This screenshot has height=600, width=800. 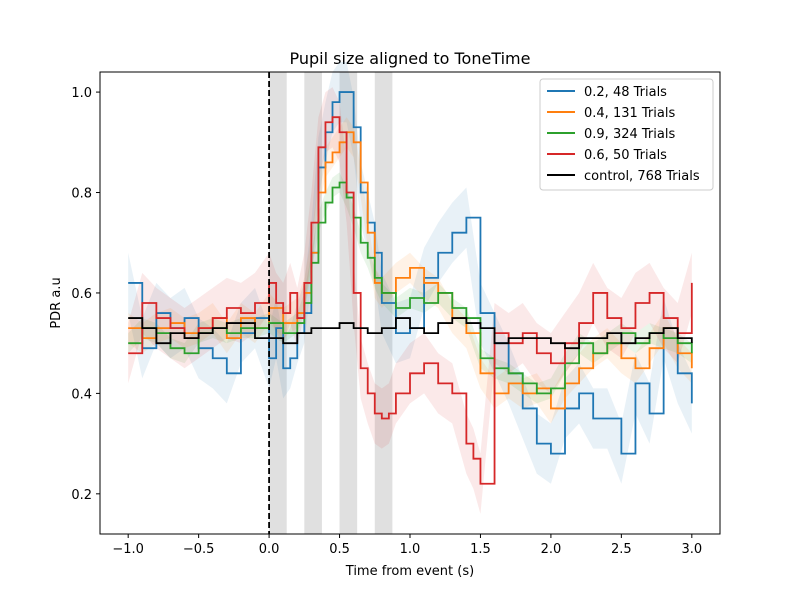 What do you see at coordinates (339, 549) in the screenshot?
I see `x-tick-label: 0.5` at bounding box center [339, 549].